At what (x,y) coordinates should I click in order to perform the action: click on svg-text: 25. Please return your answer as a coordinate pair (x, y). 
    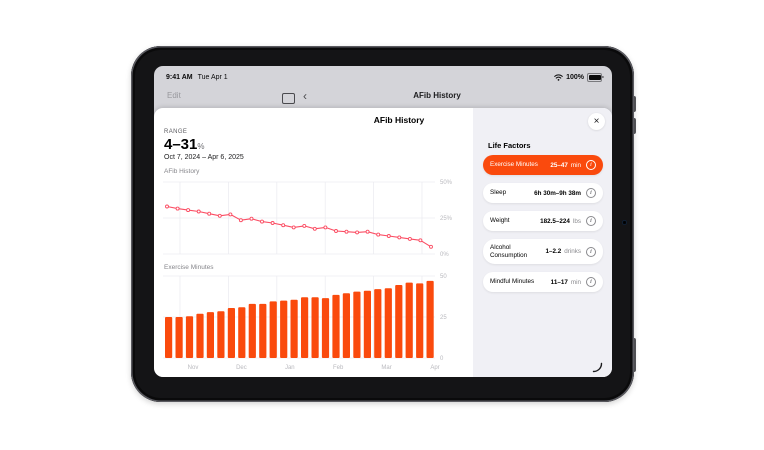
    Looking at the image, I should click on (443, 318).